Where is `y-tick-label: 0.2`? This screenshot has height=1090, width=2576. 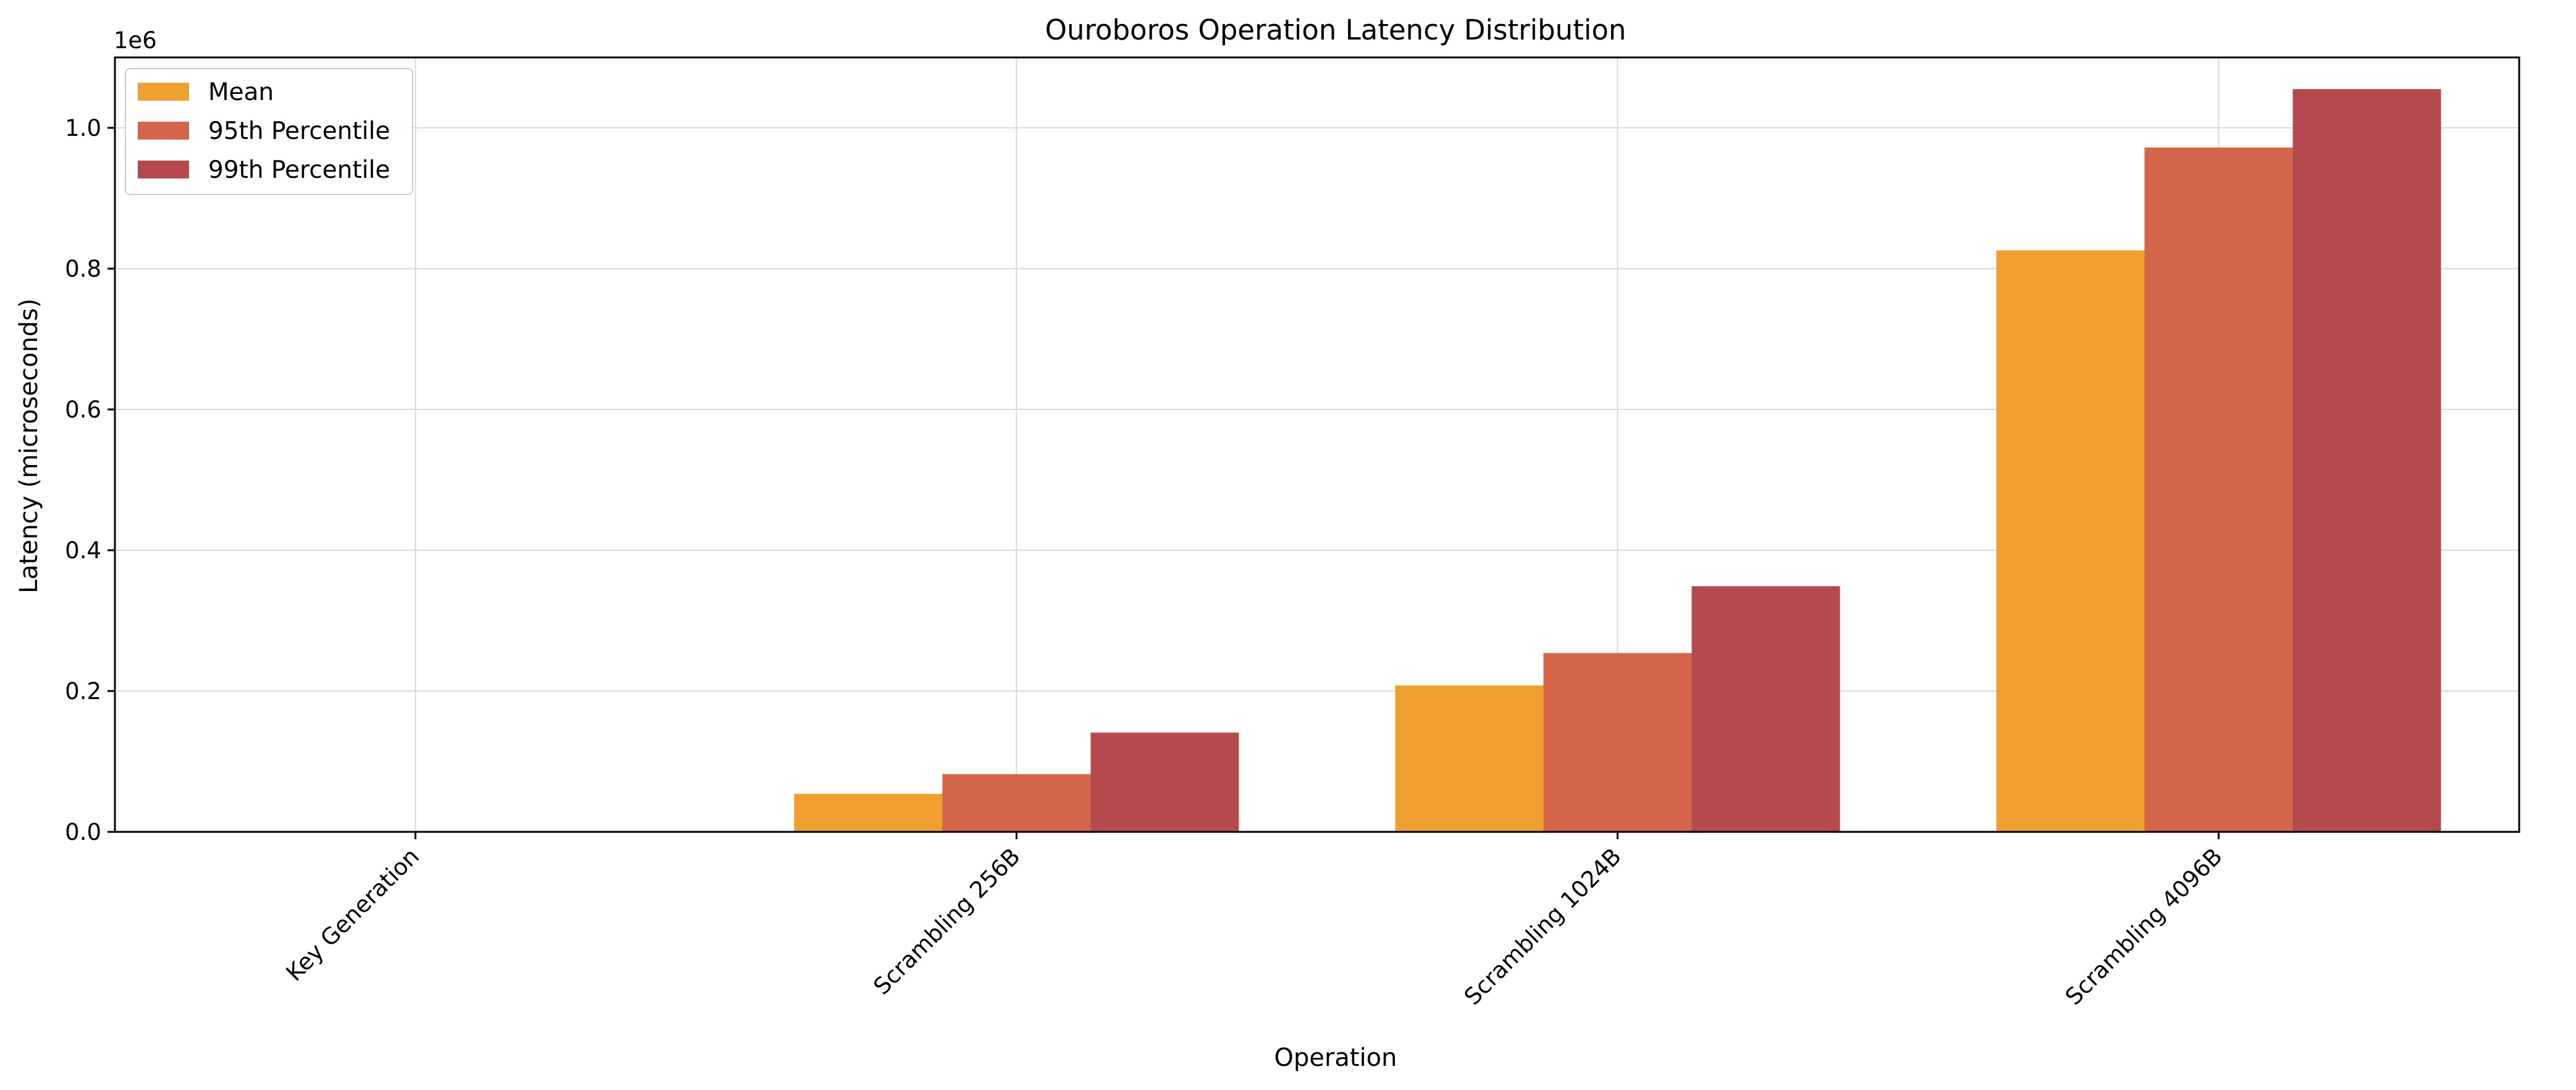 y-tick-label: 0.2 is located at coordinates (83, 691).